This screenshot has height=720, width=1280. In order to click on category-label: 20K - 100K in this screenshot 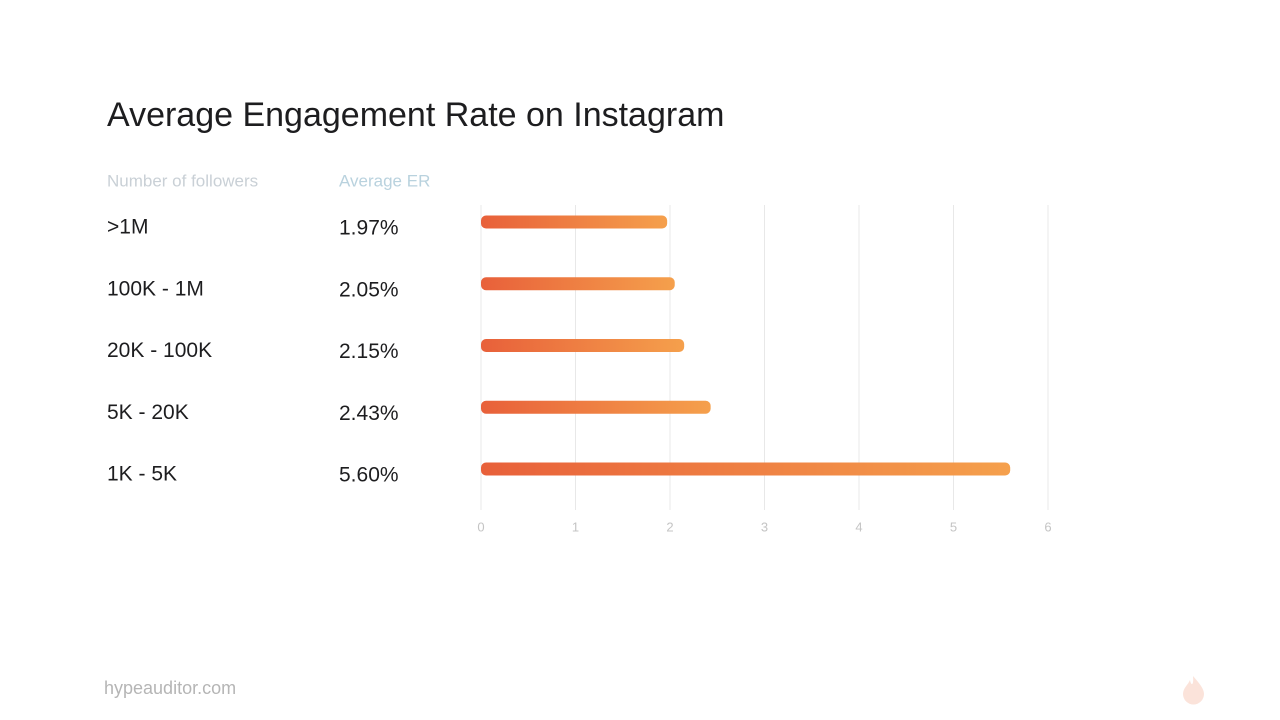, I will do `click(159, 350)`.